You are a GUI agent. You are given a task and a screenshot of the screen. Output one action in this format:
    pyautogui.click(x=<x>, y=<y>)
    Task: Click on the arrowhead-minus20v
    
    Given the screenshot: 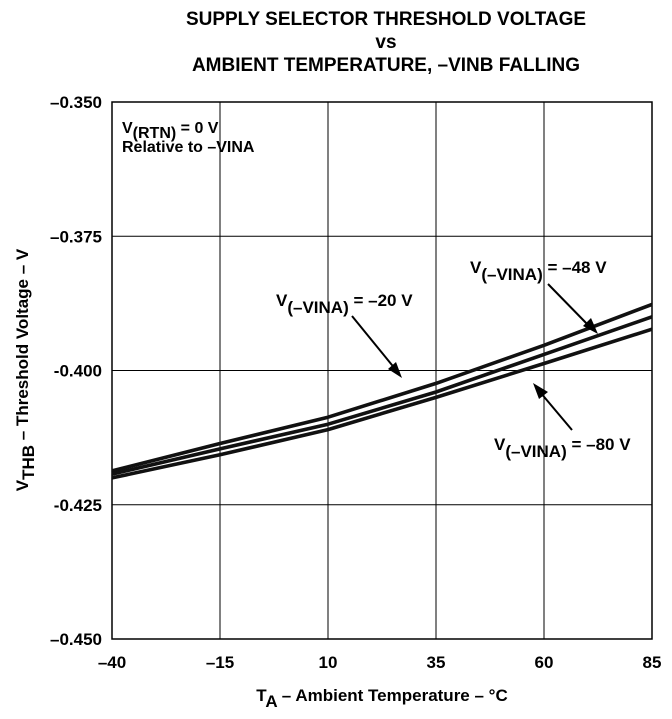 What is the action you would take?
    pyautogui.click(x=395, y=370)
    